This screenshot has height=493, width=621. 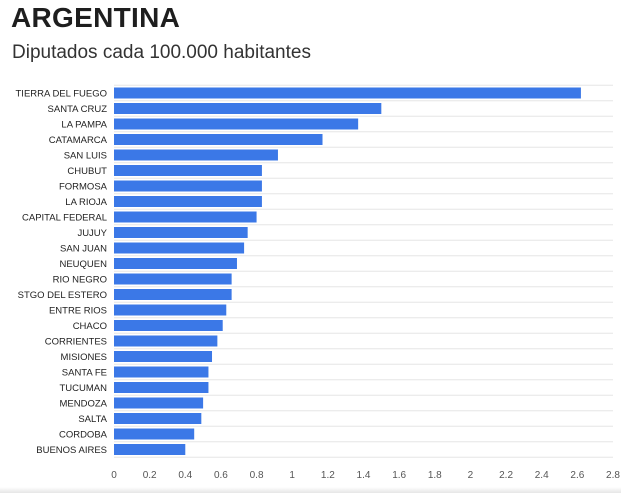 What do you see at coordinates (399, 475) in the screenshot?
I see `x-tick-label: 1.6` at bounding box center [399, 475].